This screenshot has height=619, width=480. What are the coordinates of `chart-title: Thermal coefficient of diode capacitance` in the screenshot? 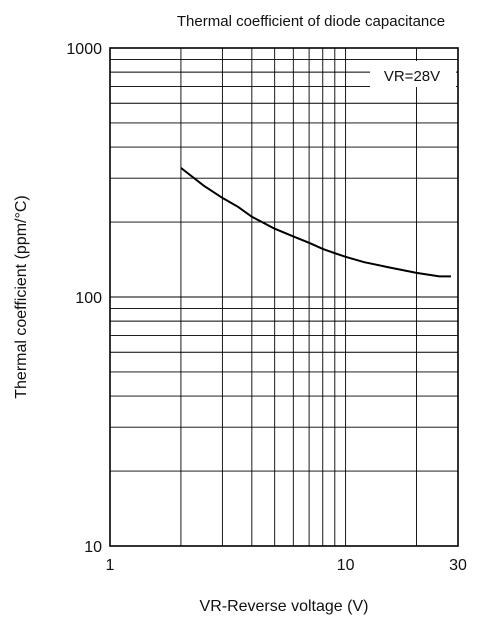 It's located at (311, 21).